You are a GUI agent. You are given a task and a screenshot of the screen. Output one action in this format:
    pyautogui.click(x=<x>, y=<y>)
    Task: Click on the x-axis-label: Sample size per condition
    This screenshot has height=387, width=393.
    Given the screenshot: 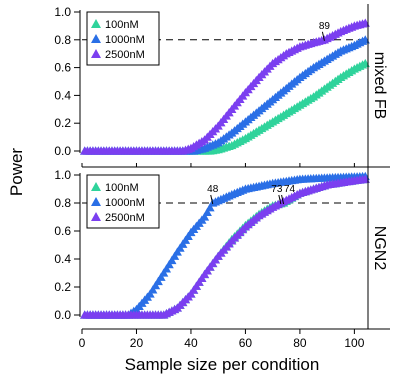 What is the action you would take?
    pyautogui.click(x=222, y=364)
    